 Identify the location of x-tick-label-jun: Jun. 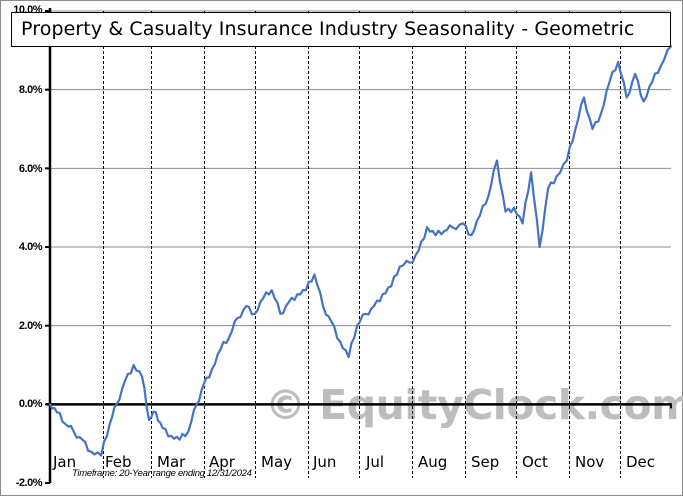
(325, 462).